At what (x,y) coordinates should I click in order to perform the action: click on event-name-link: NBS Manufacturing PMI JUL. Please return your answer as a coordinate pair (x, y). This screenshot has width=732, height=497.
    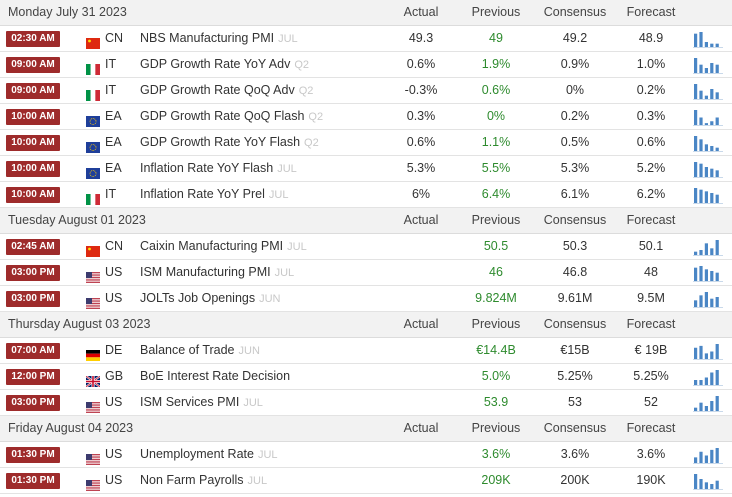
    Looking at the image, I should click on (219, 38).